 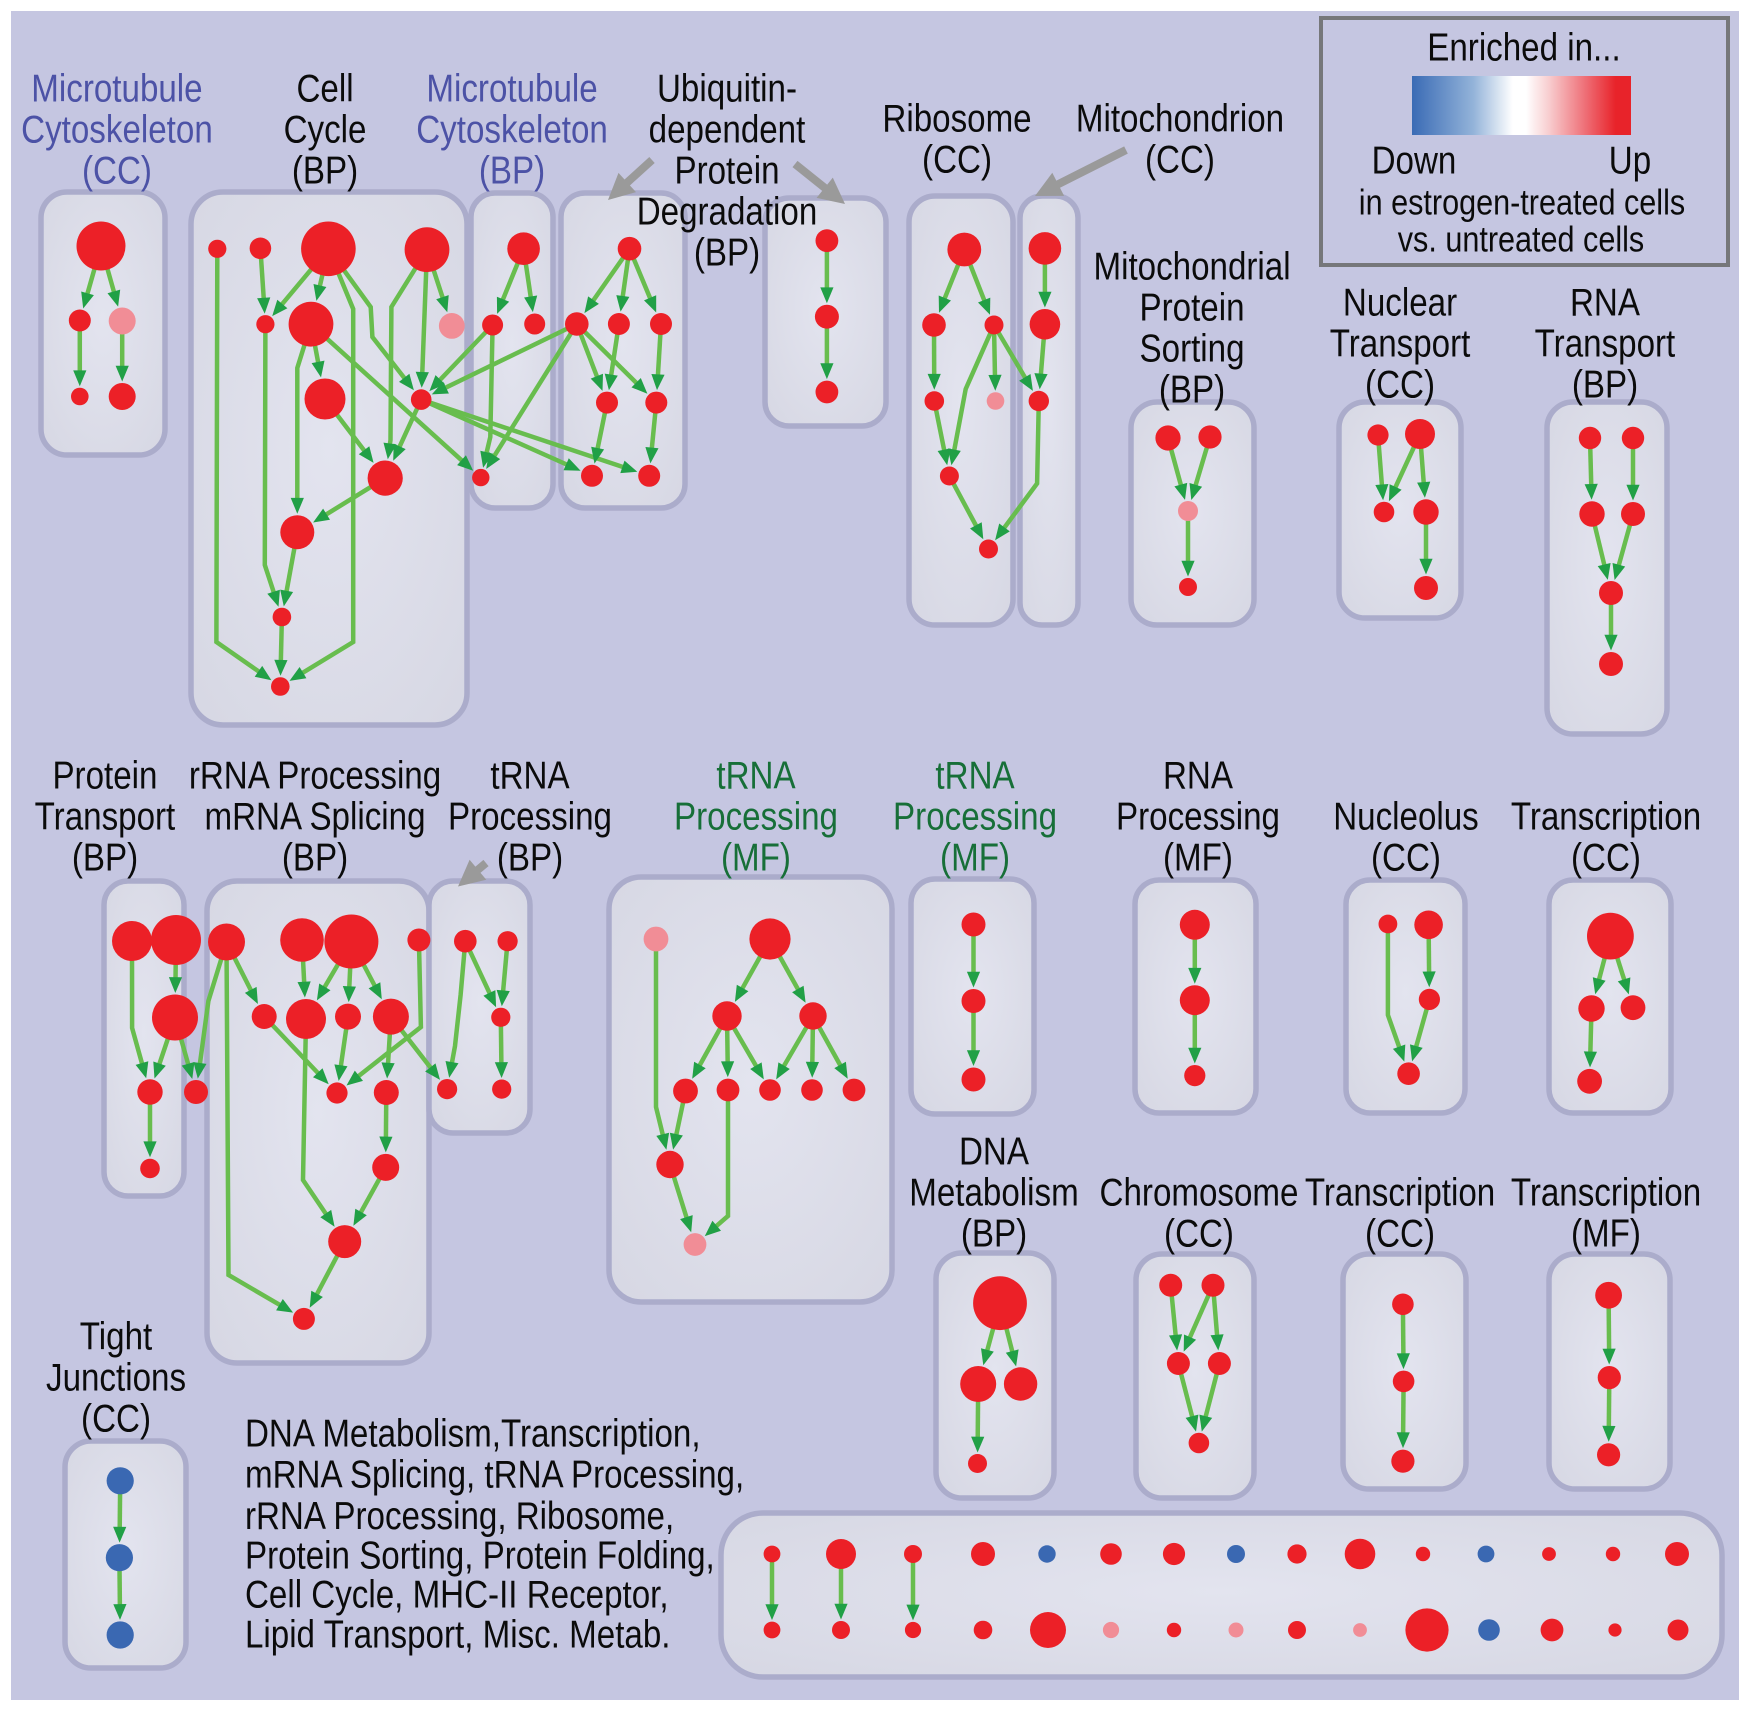 What do you see at coordinates (994, 1151) in the screenshot?
I see `svg-text: DNA` at bounding box center [994, 1151].